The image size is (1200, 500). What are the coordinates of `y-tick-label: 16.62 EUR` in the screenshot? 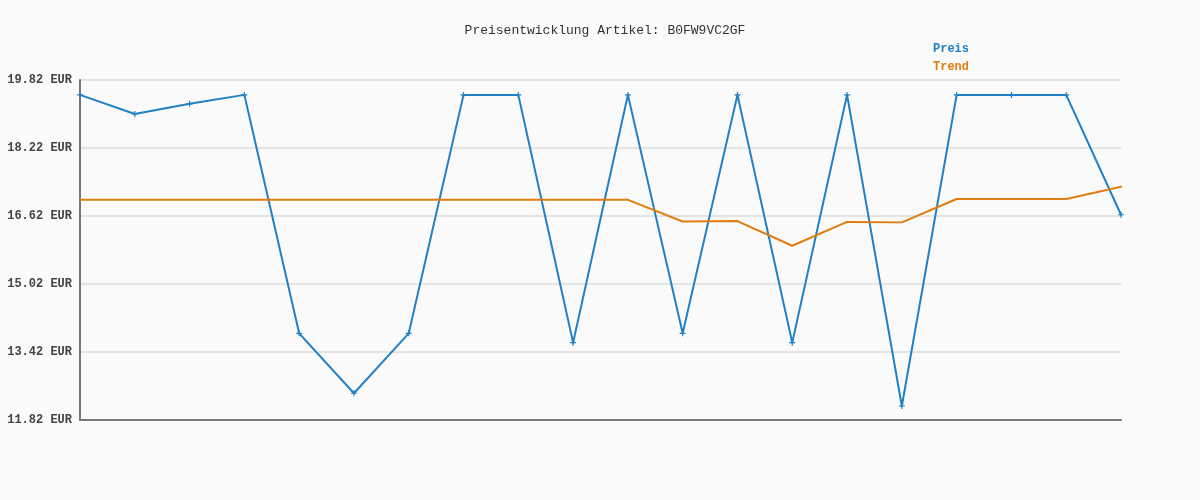 It's located at (40, 216).